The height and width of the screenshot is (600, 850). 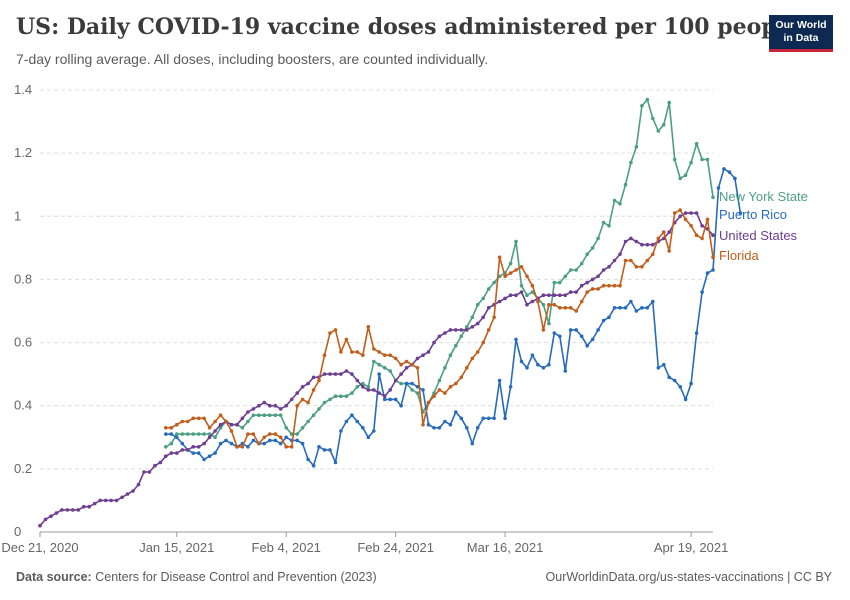 What do you see at coordinates (758, 235) in the screenshot?
I see `legend-united-states: United States` at bounding box center [758, 235].